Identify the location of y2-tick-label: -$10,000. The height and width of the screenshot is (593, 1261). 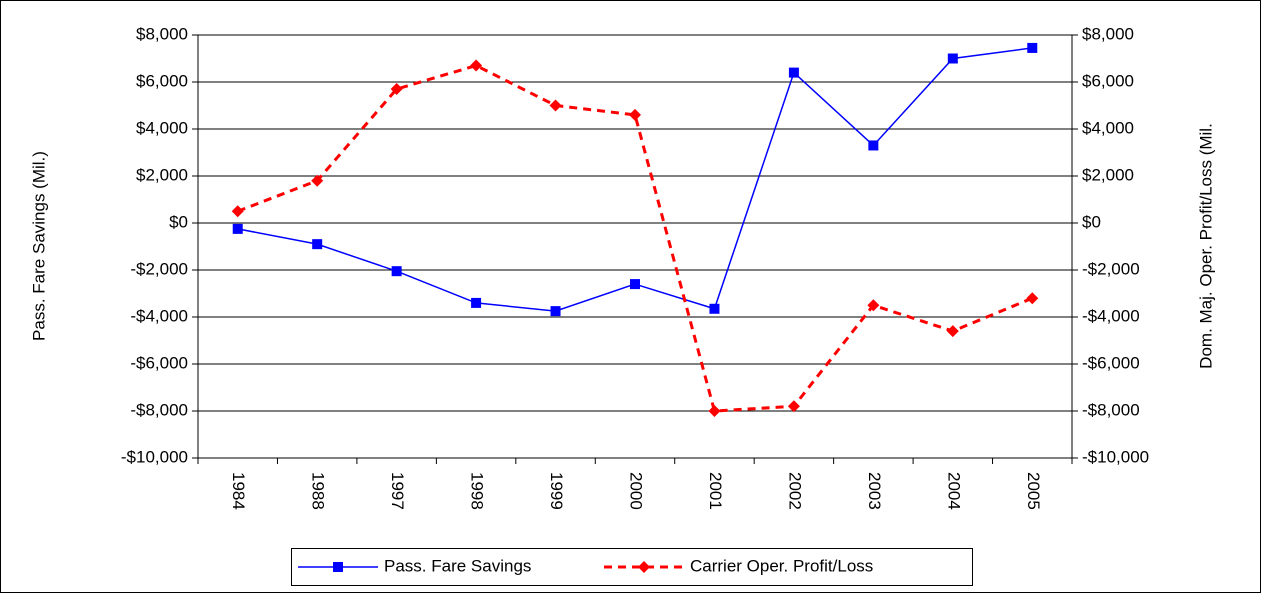
(1115, 456).